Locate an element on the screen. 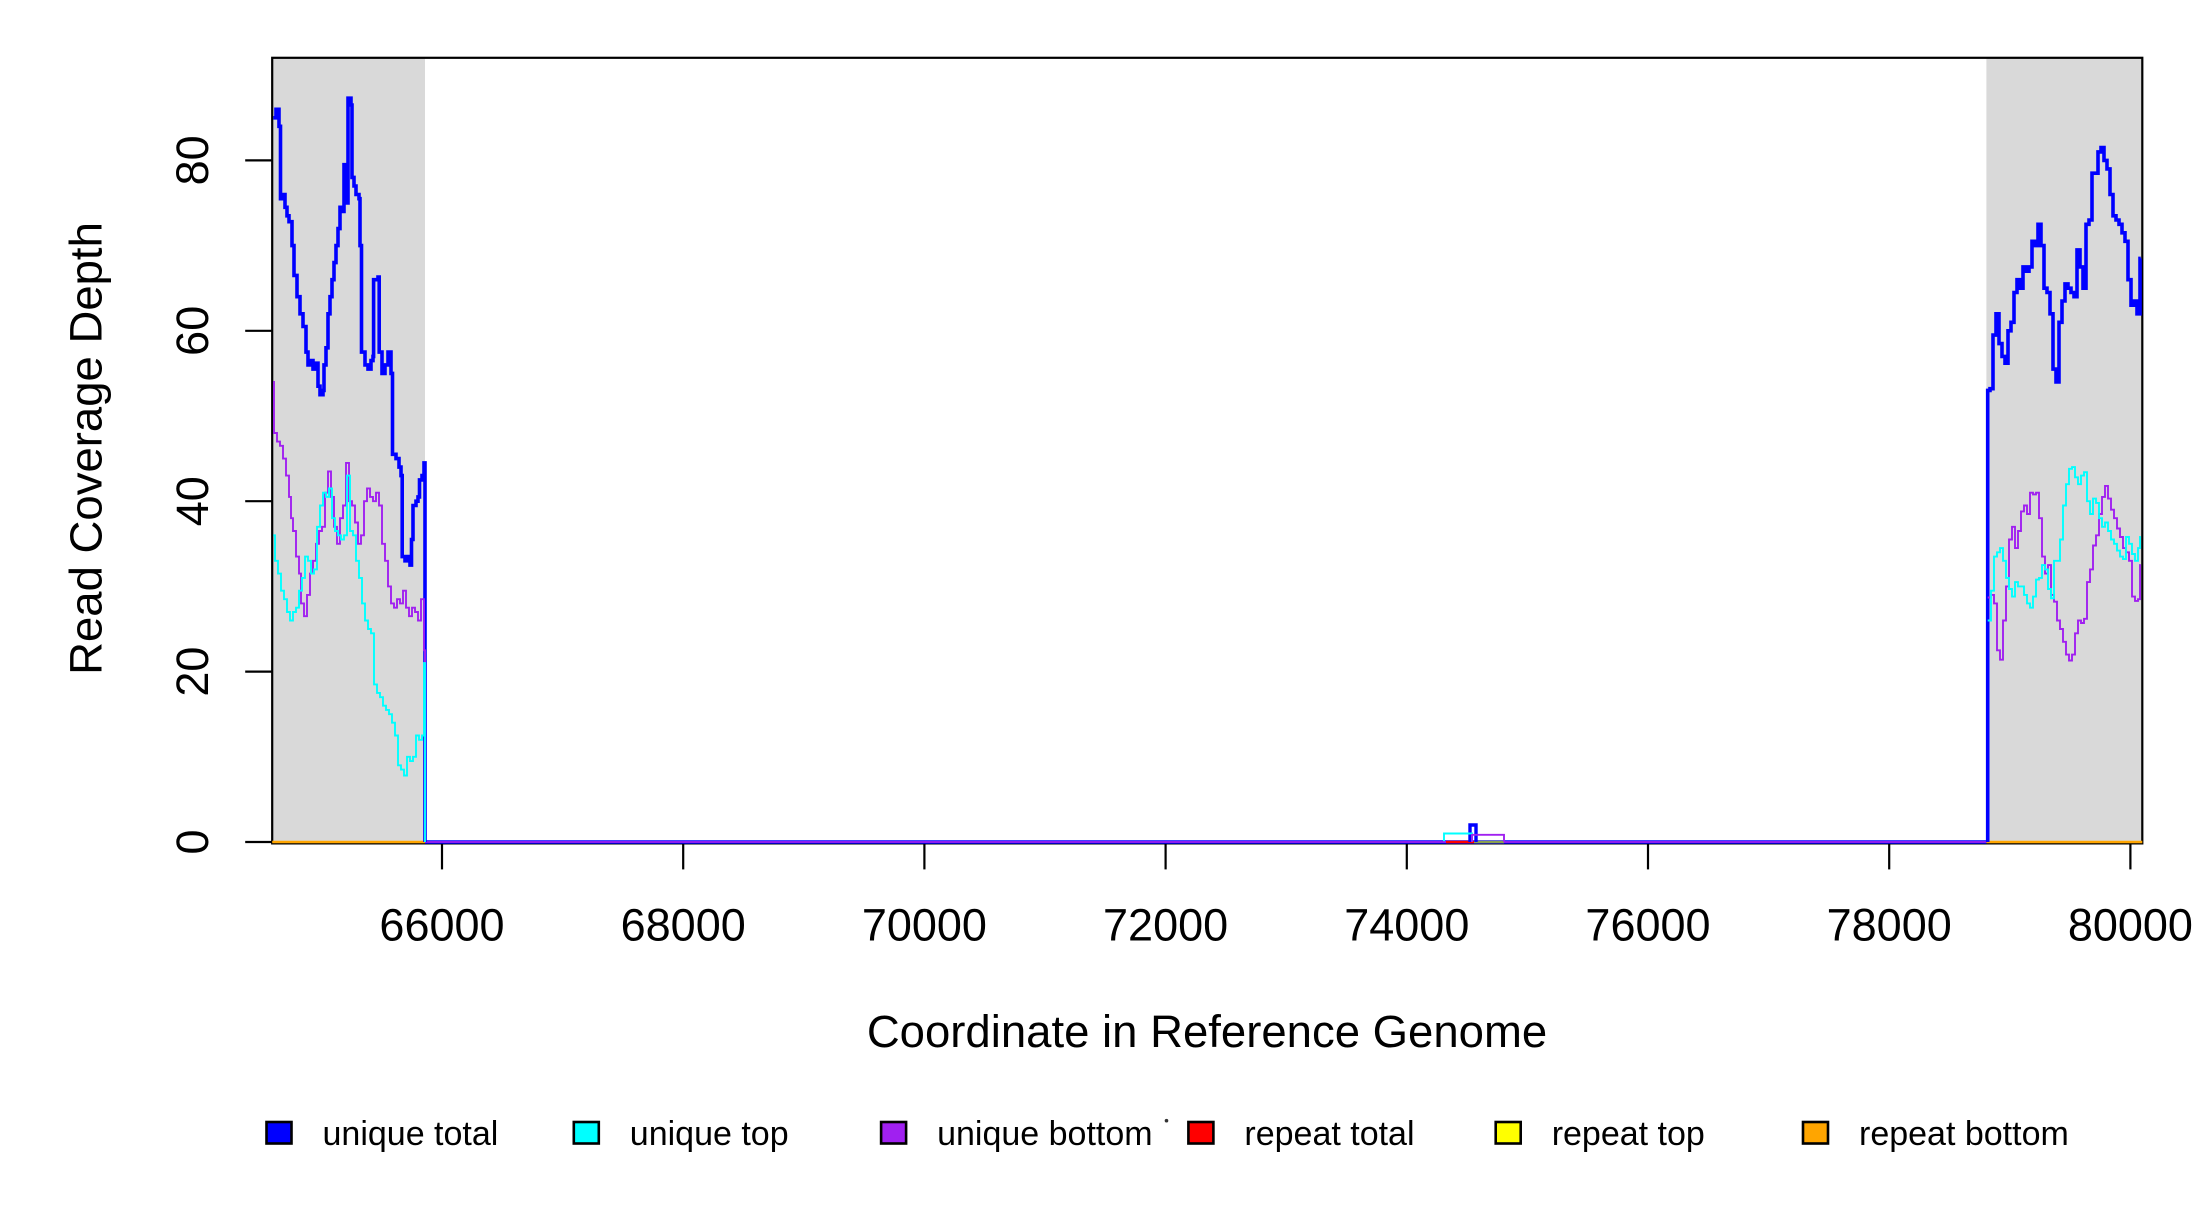  svg-text: 0 is located at coordinates (192, 841).